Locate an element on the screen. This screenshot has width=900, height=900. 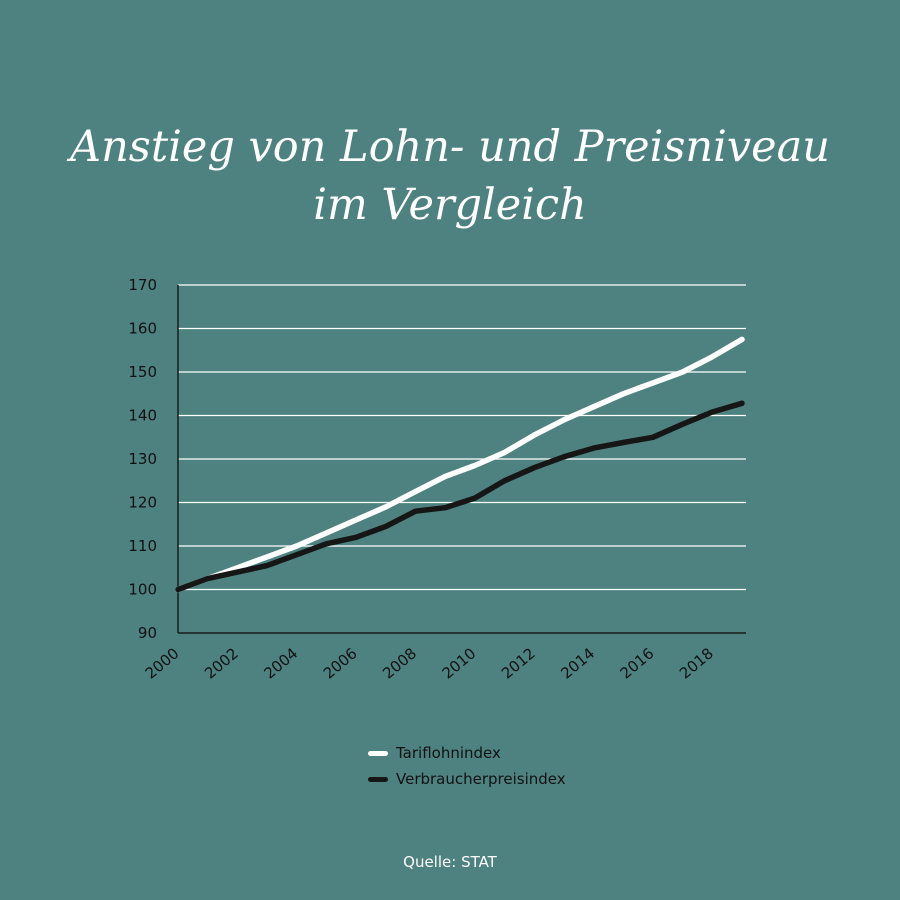
y-tick-label-130: 130 is located at coordinates (142, 459).